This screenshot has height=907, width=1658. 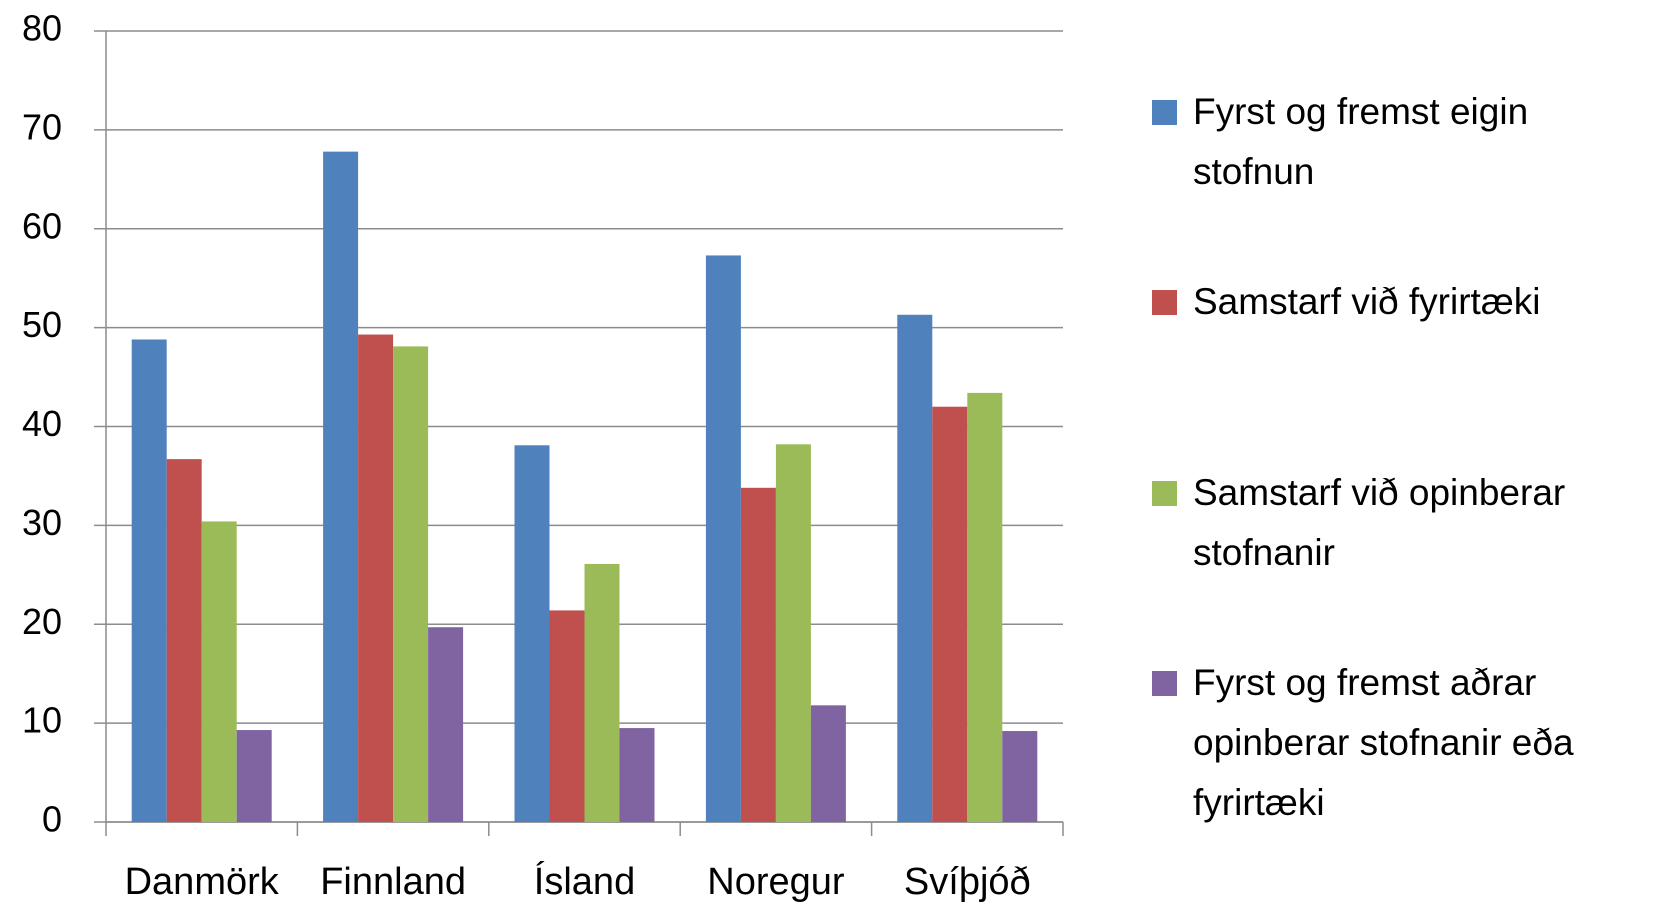 What do you see at coordinates (42, 225) in the screenshot?
I see `y-tick-label: 60` at bounding box center [42, 225].